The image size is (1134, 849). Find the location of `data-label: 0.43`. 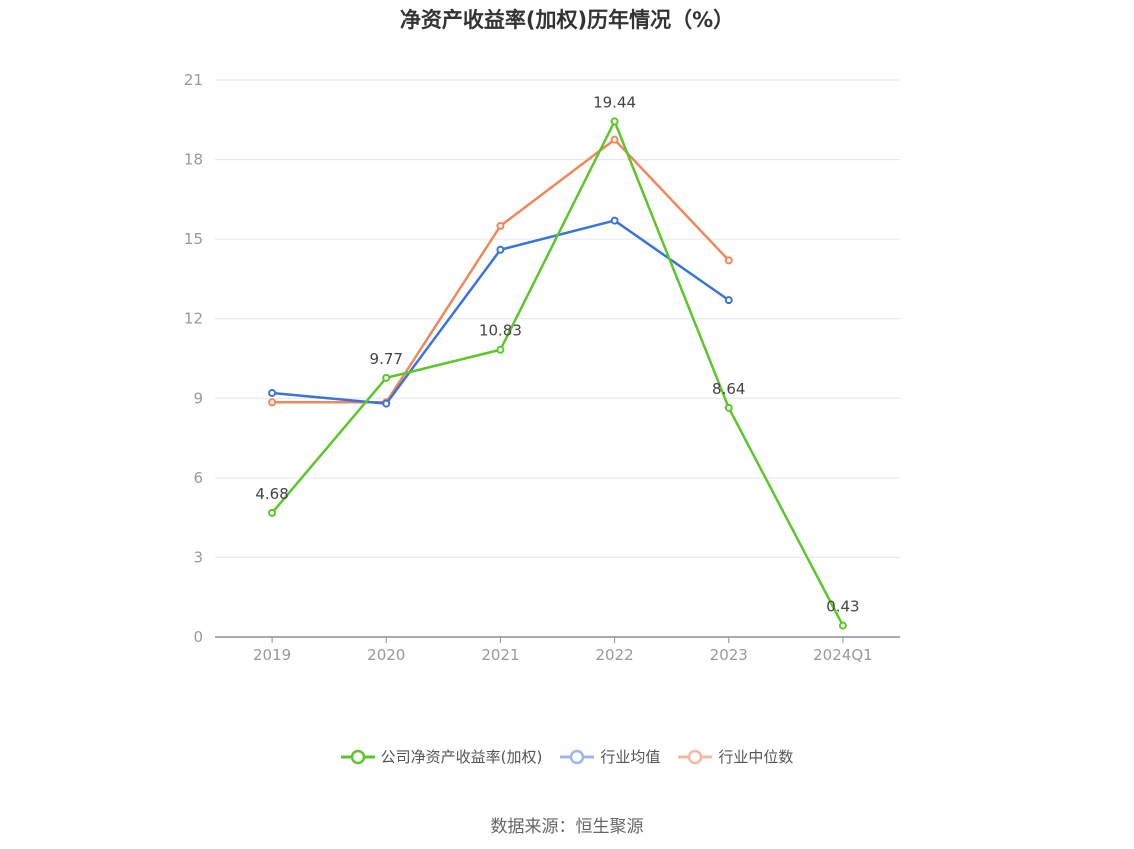

data-label: 0.43 is located at coordinates (842, 607).